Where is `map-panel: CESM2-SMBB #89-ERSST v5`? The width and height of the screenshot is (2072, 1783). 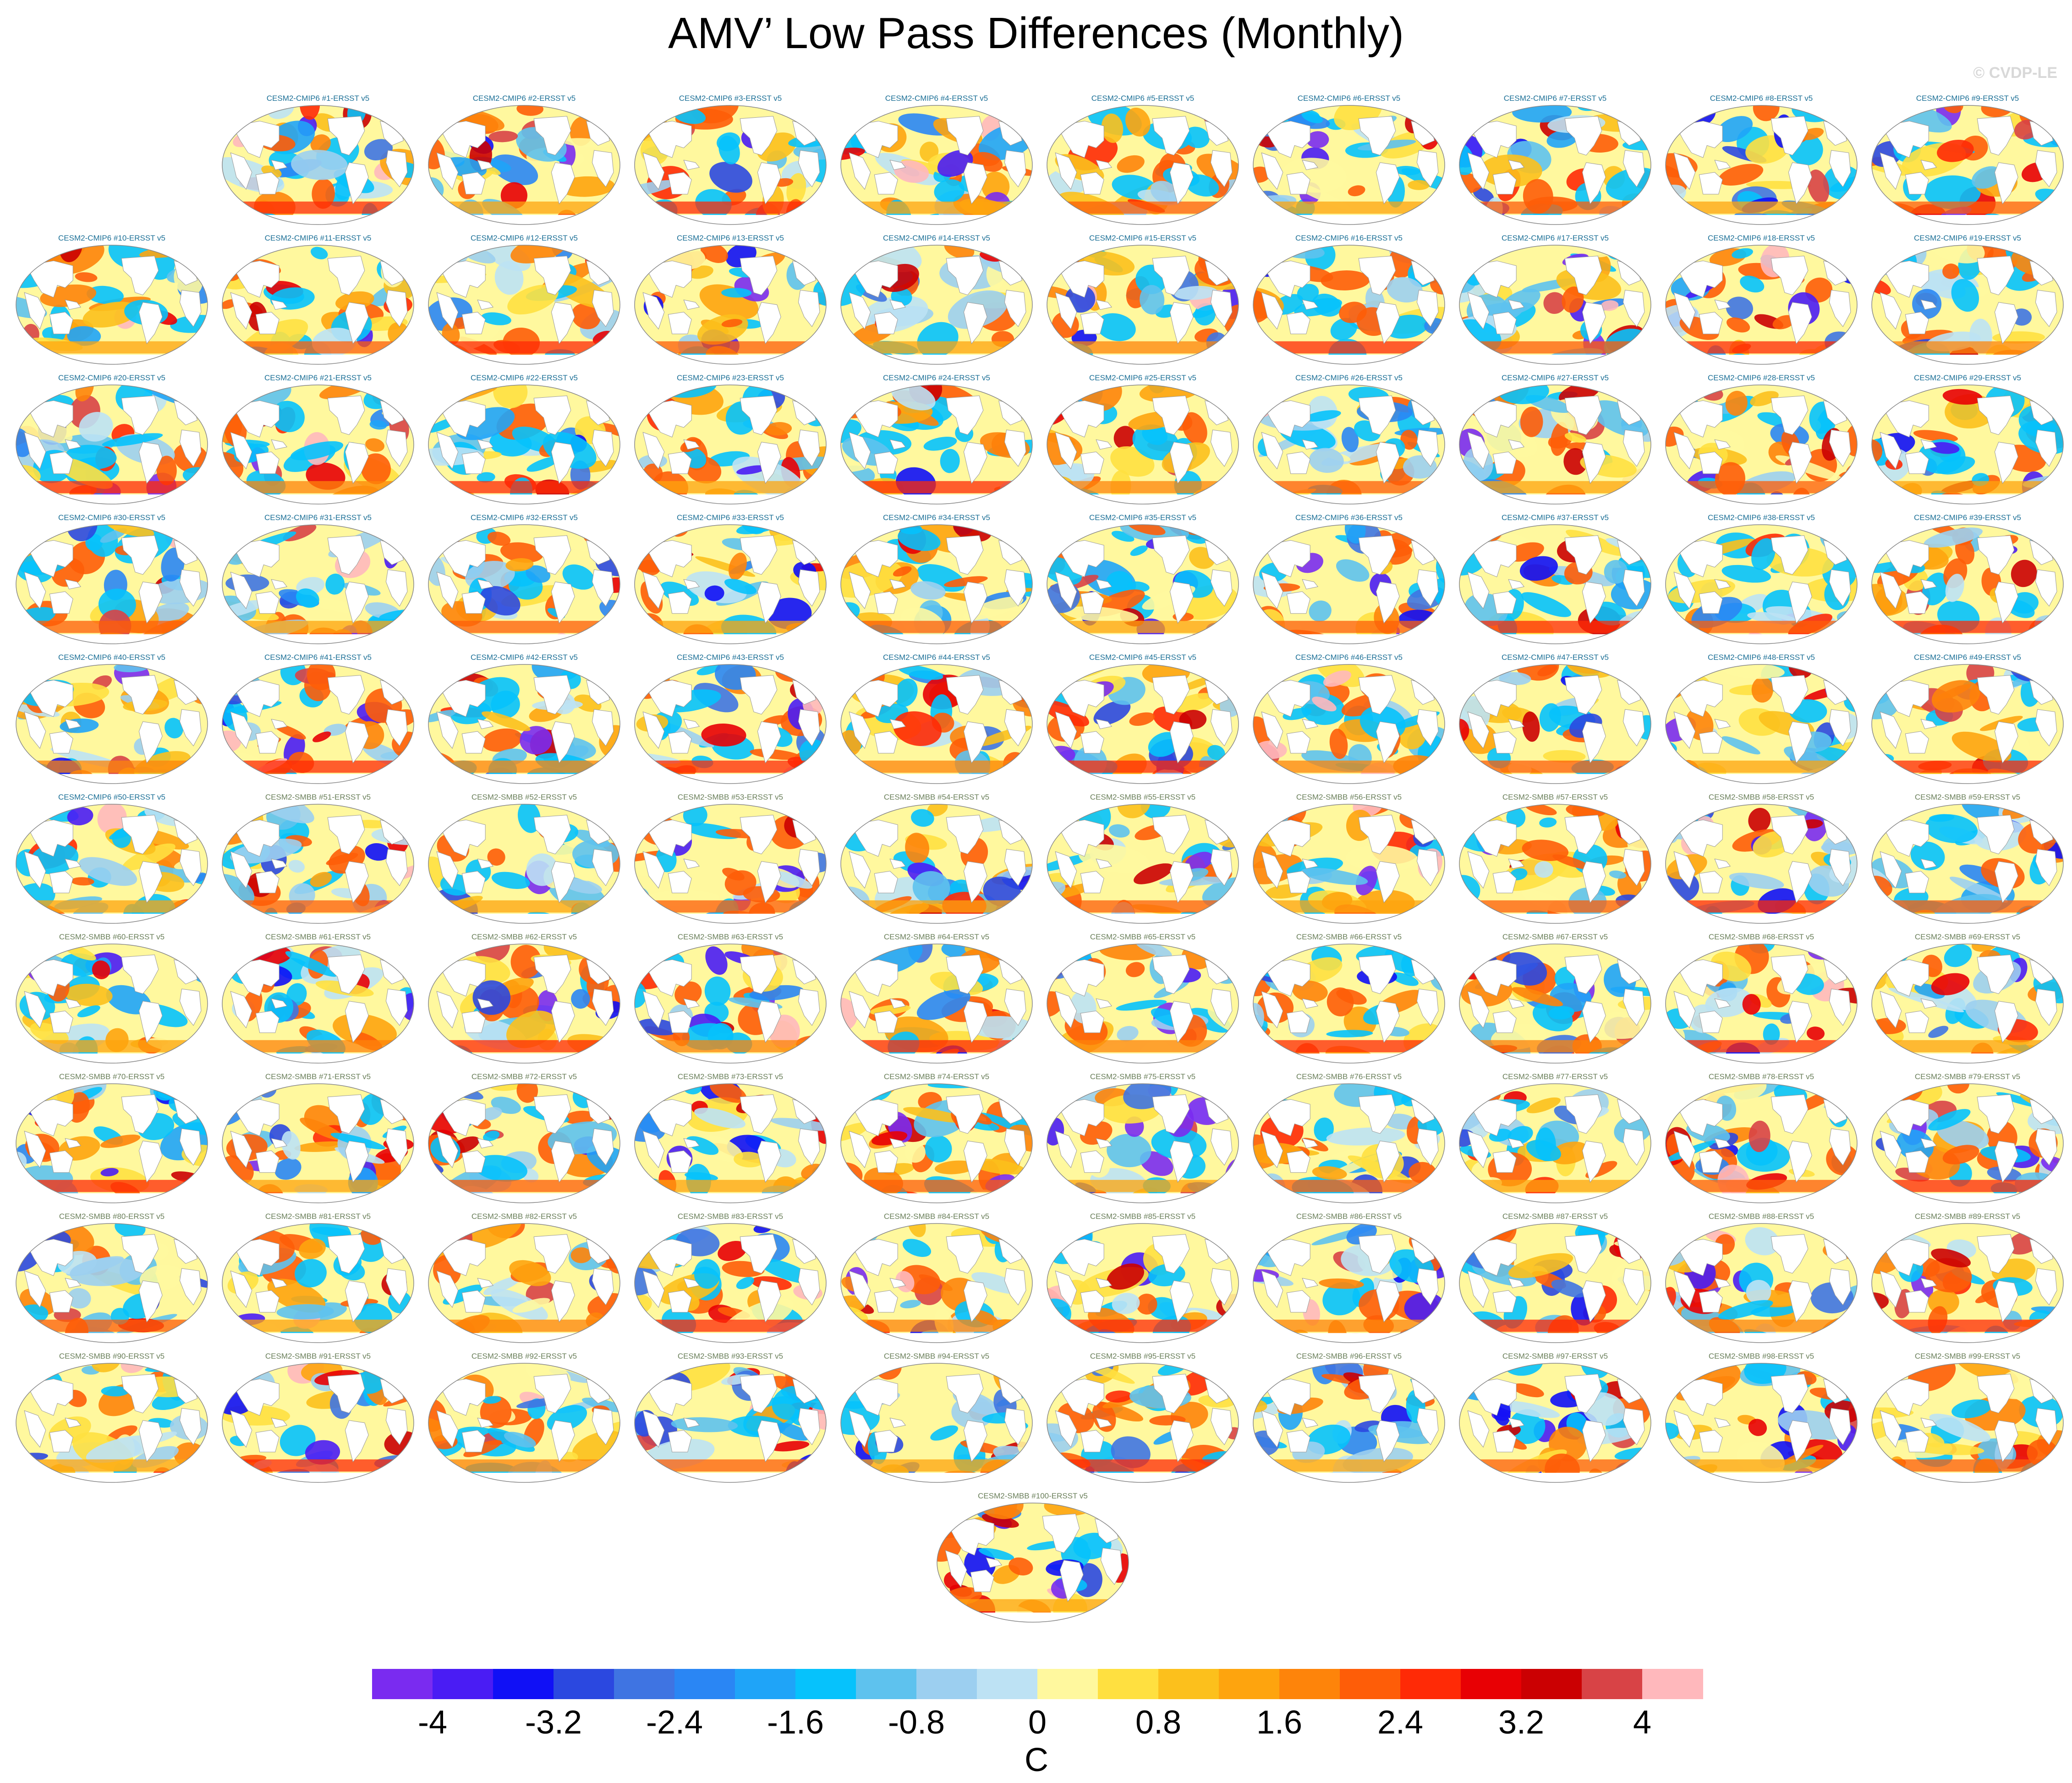 map-panel: CESM2-SMBB #89-ERSST v5 is located at coordinates (1967, 1281).